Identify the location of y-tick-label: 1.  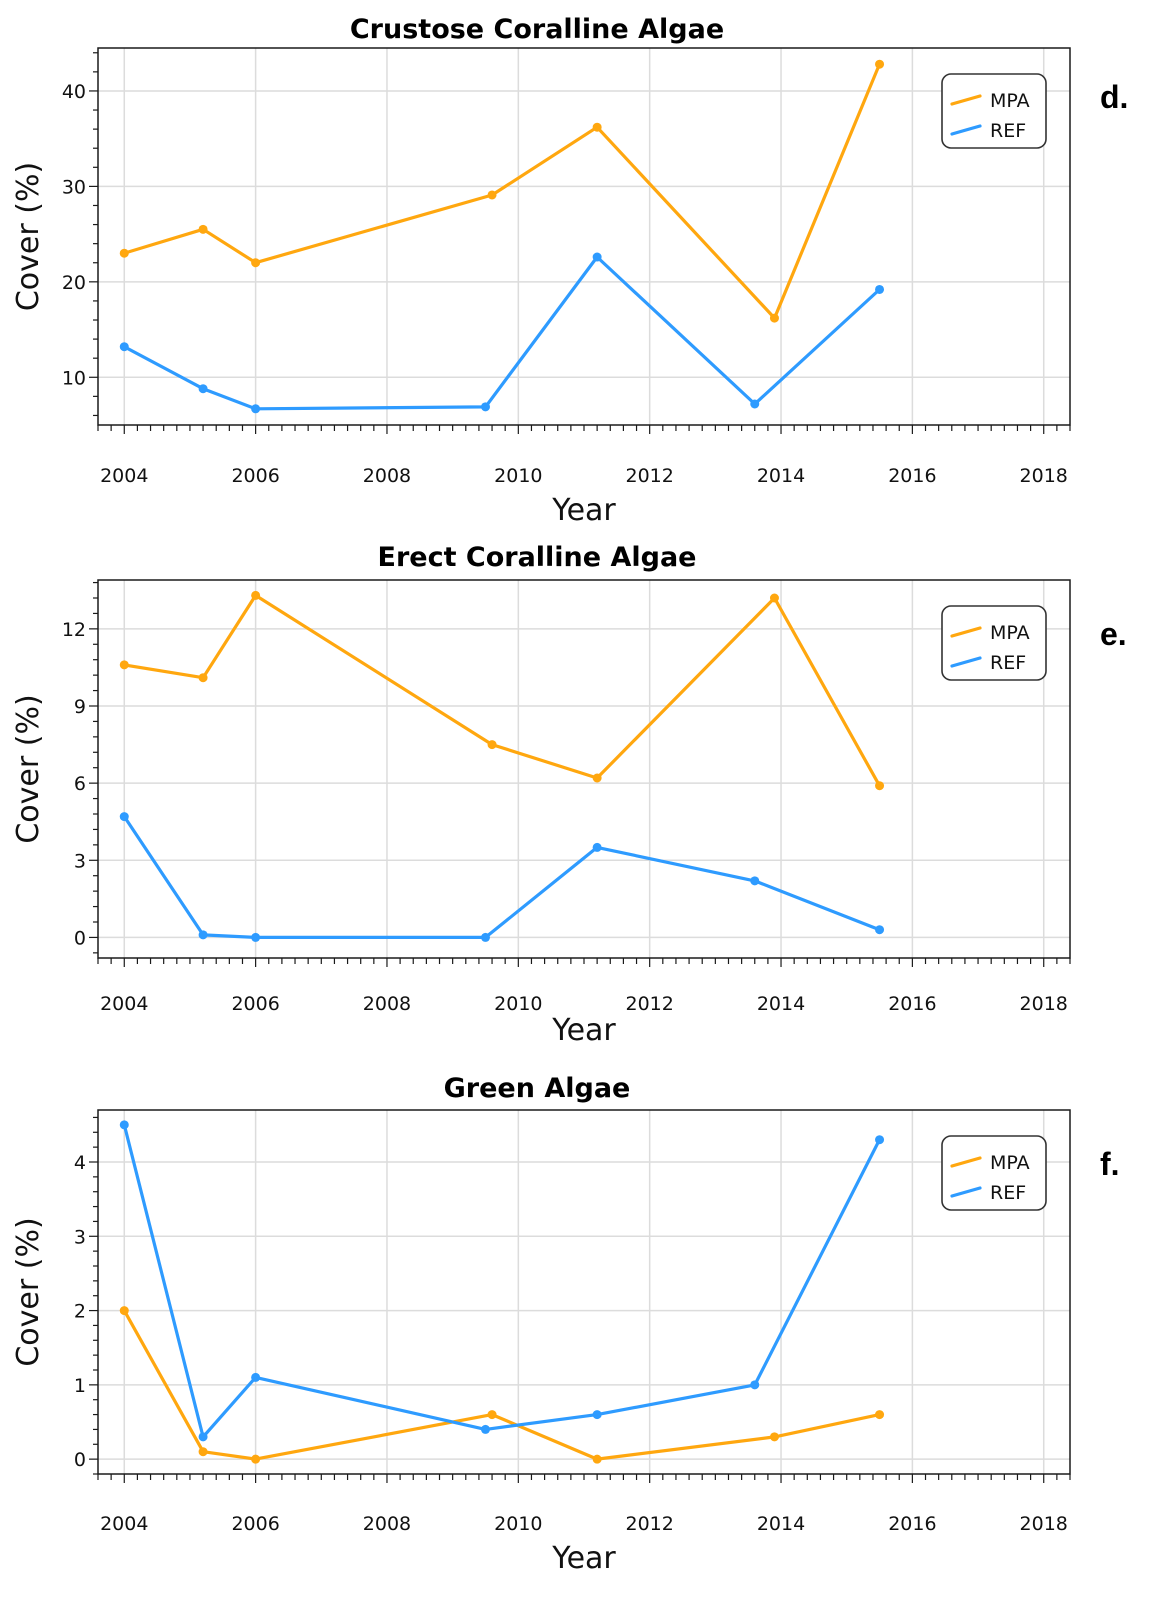
(80, 1386).